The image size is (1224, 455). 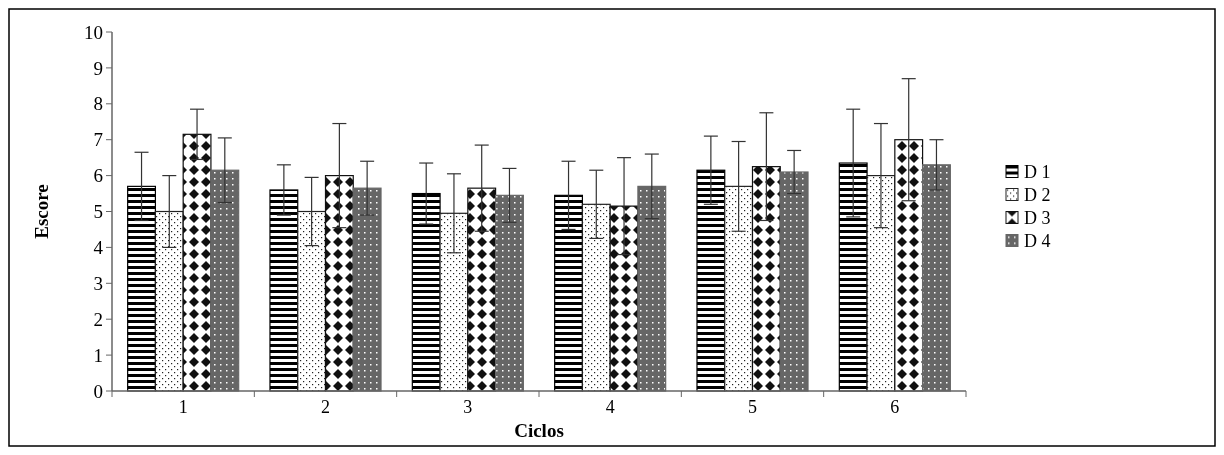 What do you see at coordinates (93, 32) in the screenshot?
I see `y-tick-label: 10` at bounding box center [93, 32].